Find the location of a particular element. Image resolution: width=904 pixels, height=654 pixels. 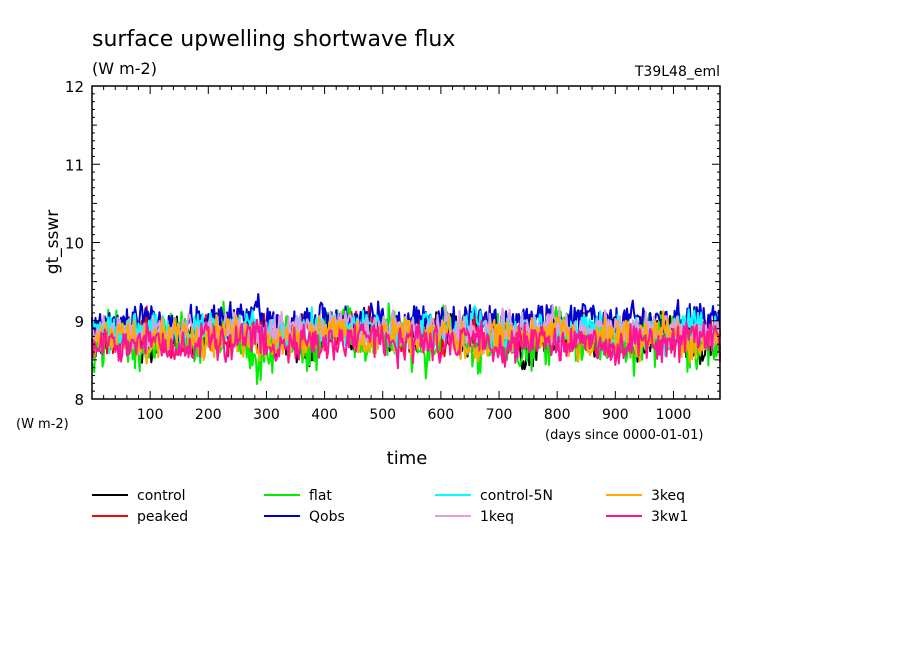

legend-label-flat: flat is located at coordinates (320, 496).